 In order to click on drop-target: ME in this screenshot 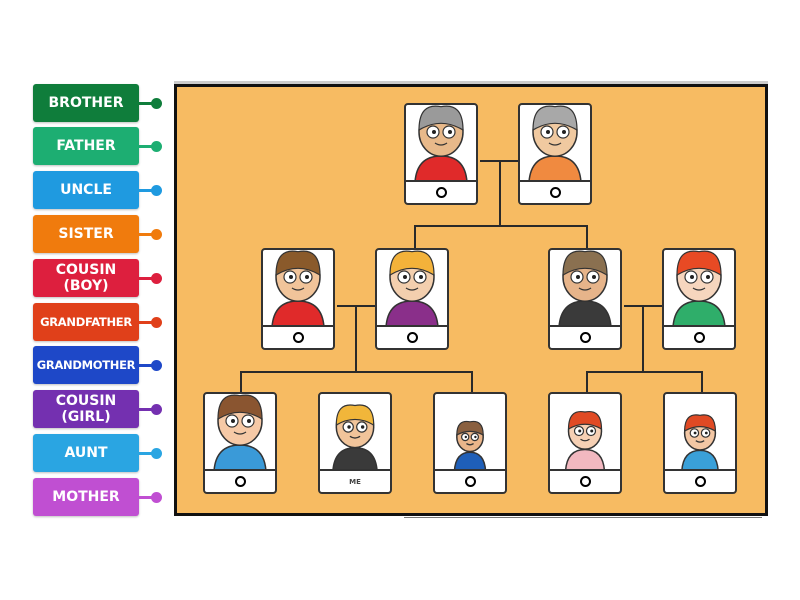, I will do `click(355, 480)`.